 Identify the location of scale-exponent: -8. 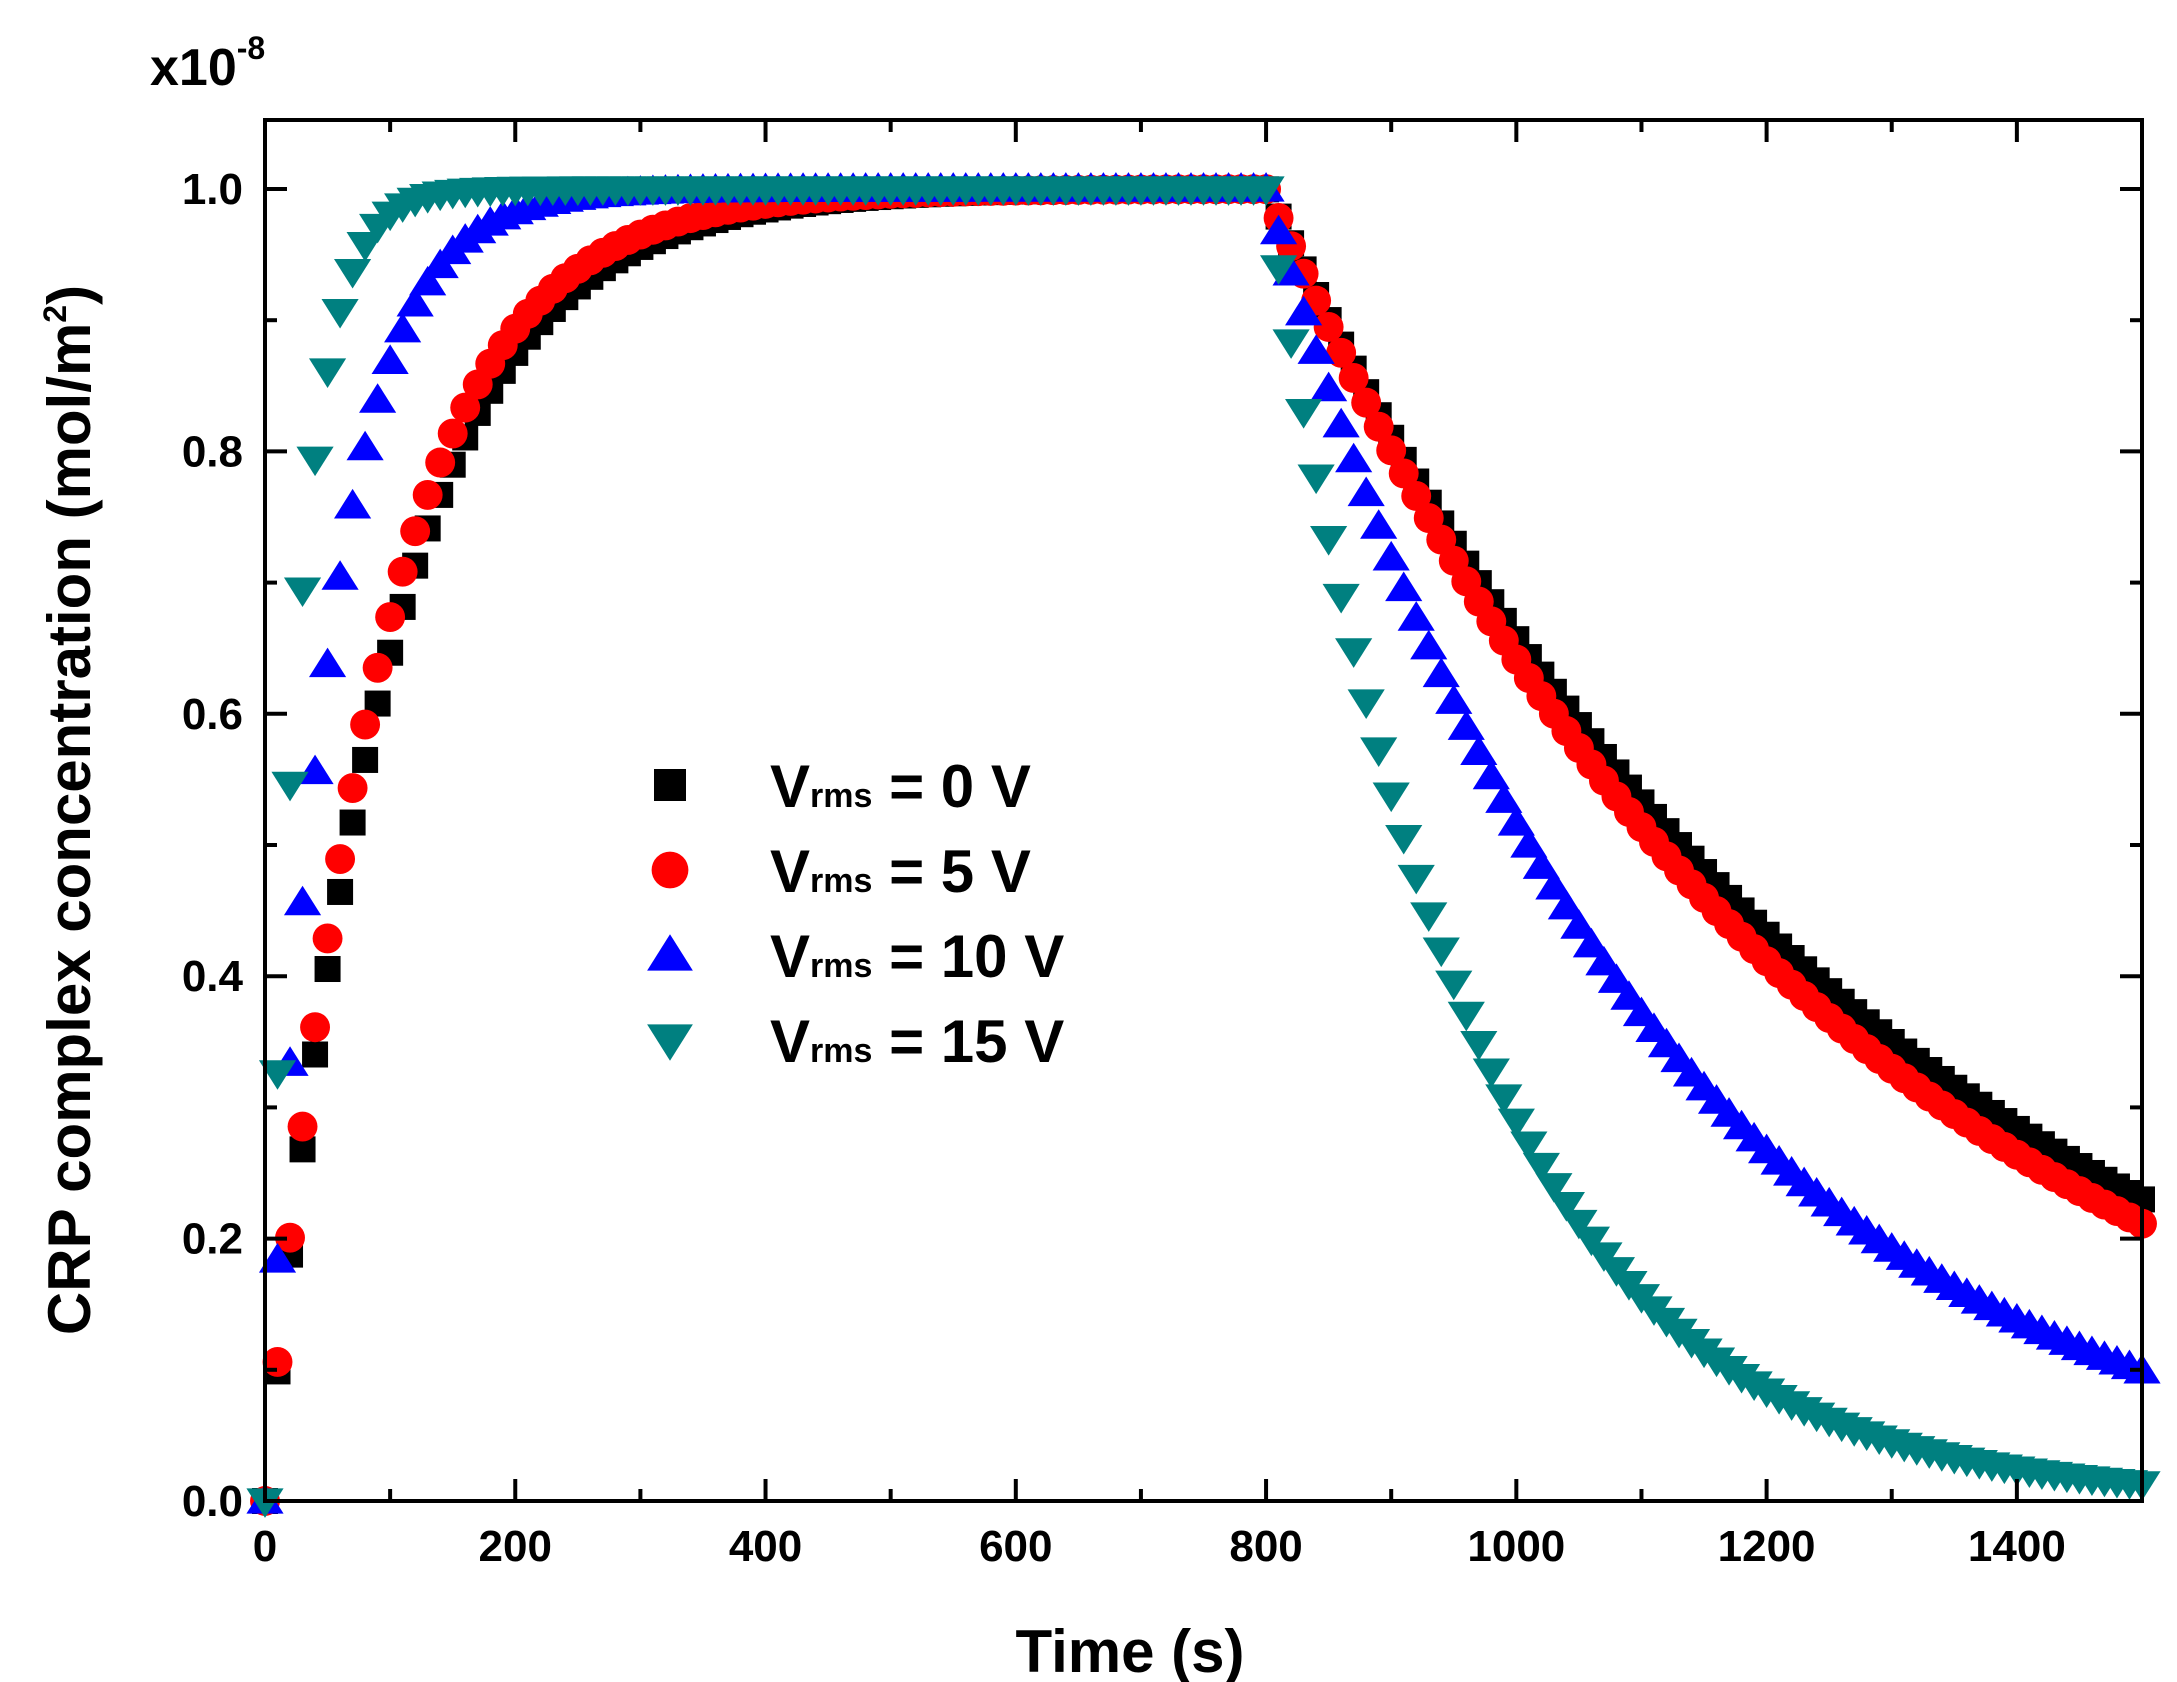
(251, 48).